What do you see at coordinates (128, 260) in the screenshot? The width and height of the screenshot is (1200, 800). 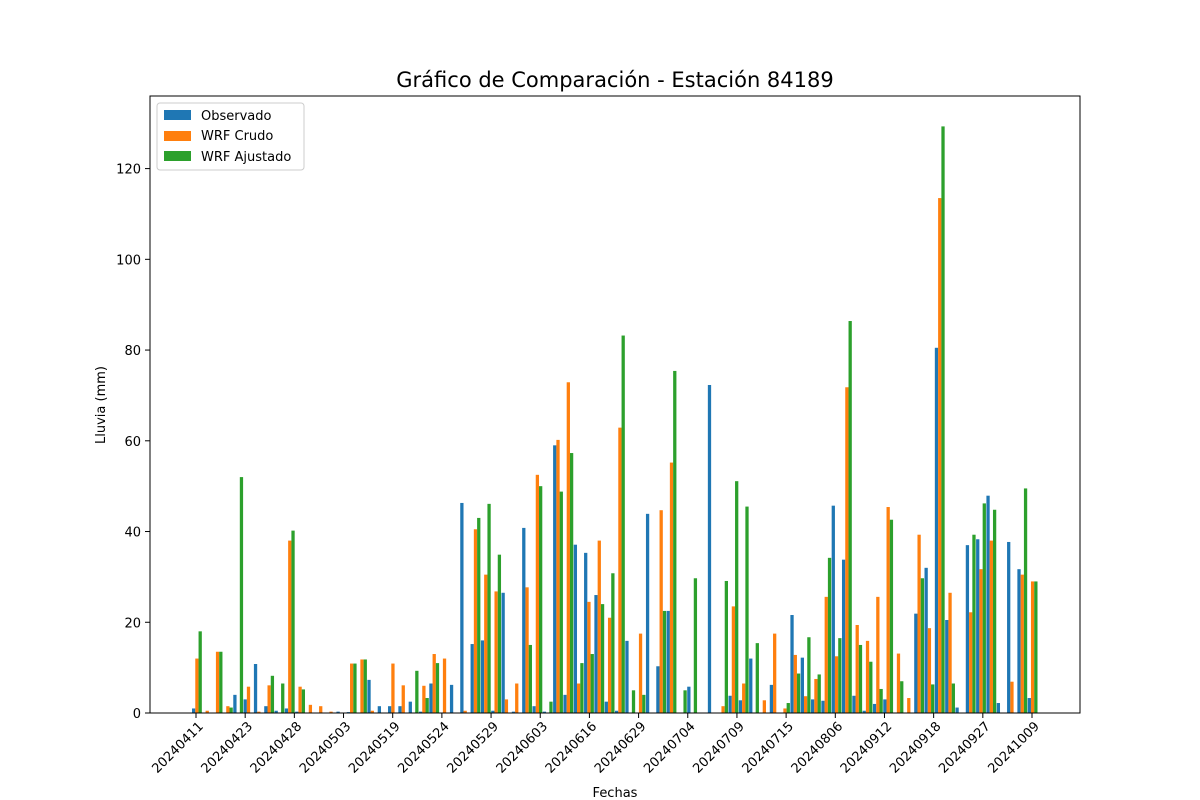 I see `y-tick-label: 100` at bounding box center [128, 260].